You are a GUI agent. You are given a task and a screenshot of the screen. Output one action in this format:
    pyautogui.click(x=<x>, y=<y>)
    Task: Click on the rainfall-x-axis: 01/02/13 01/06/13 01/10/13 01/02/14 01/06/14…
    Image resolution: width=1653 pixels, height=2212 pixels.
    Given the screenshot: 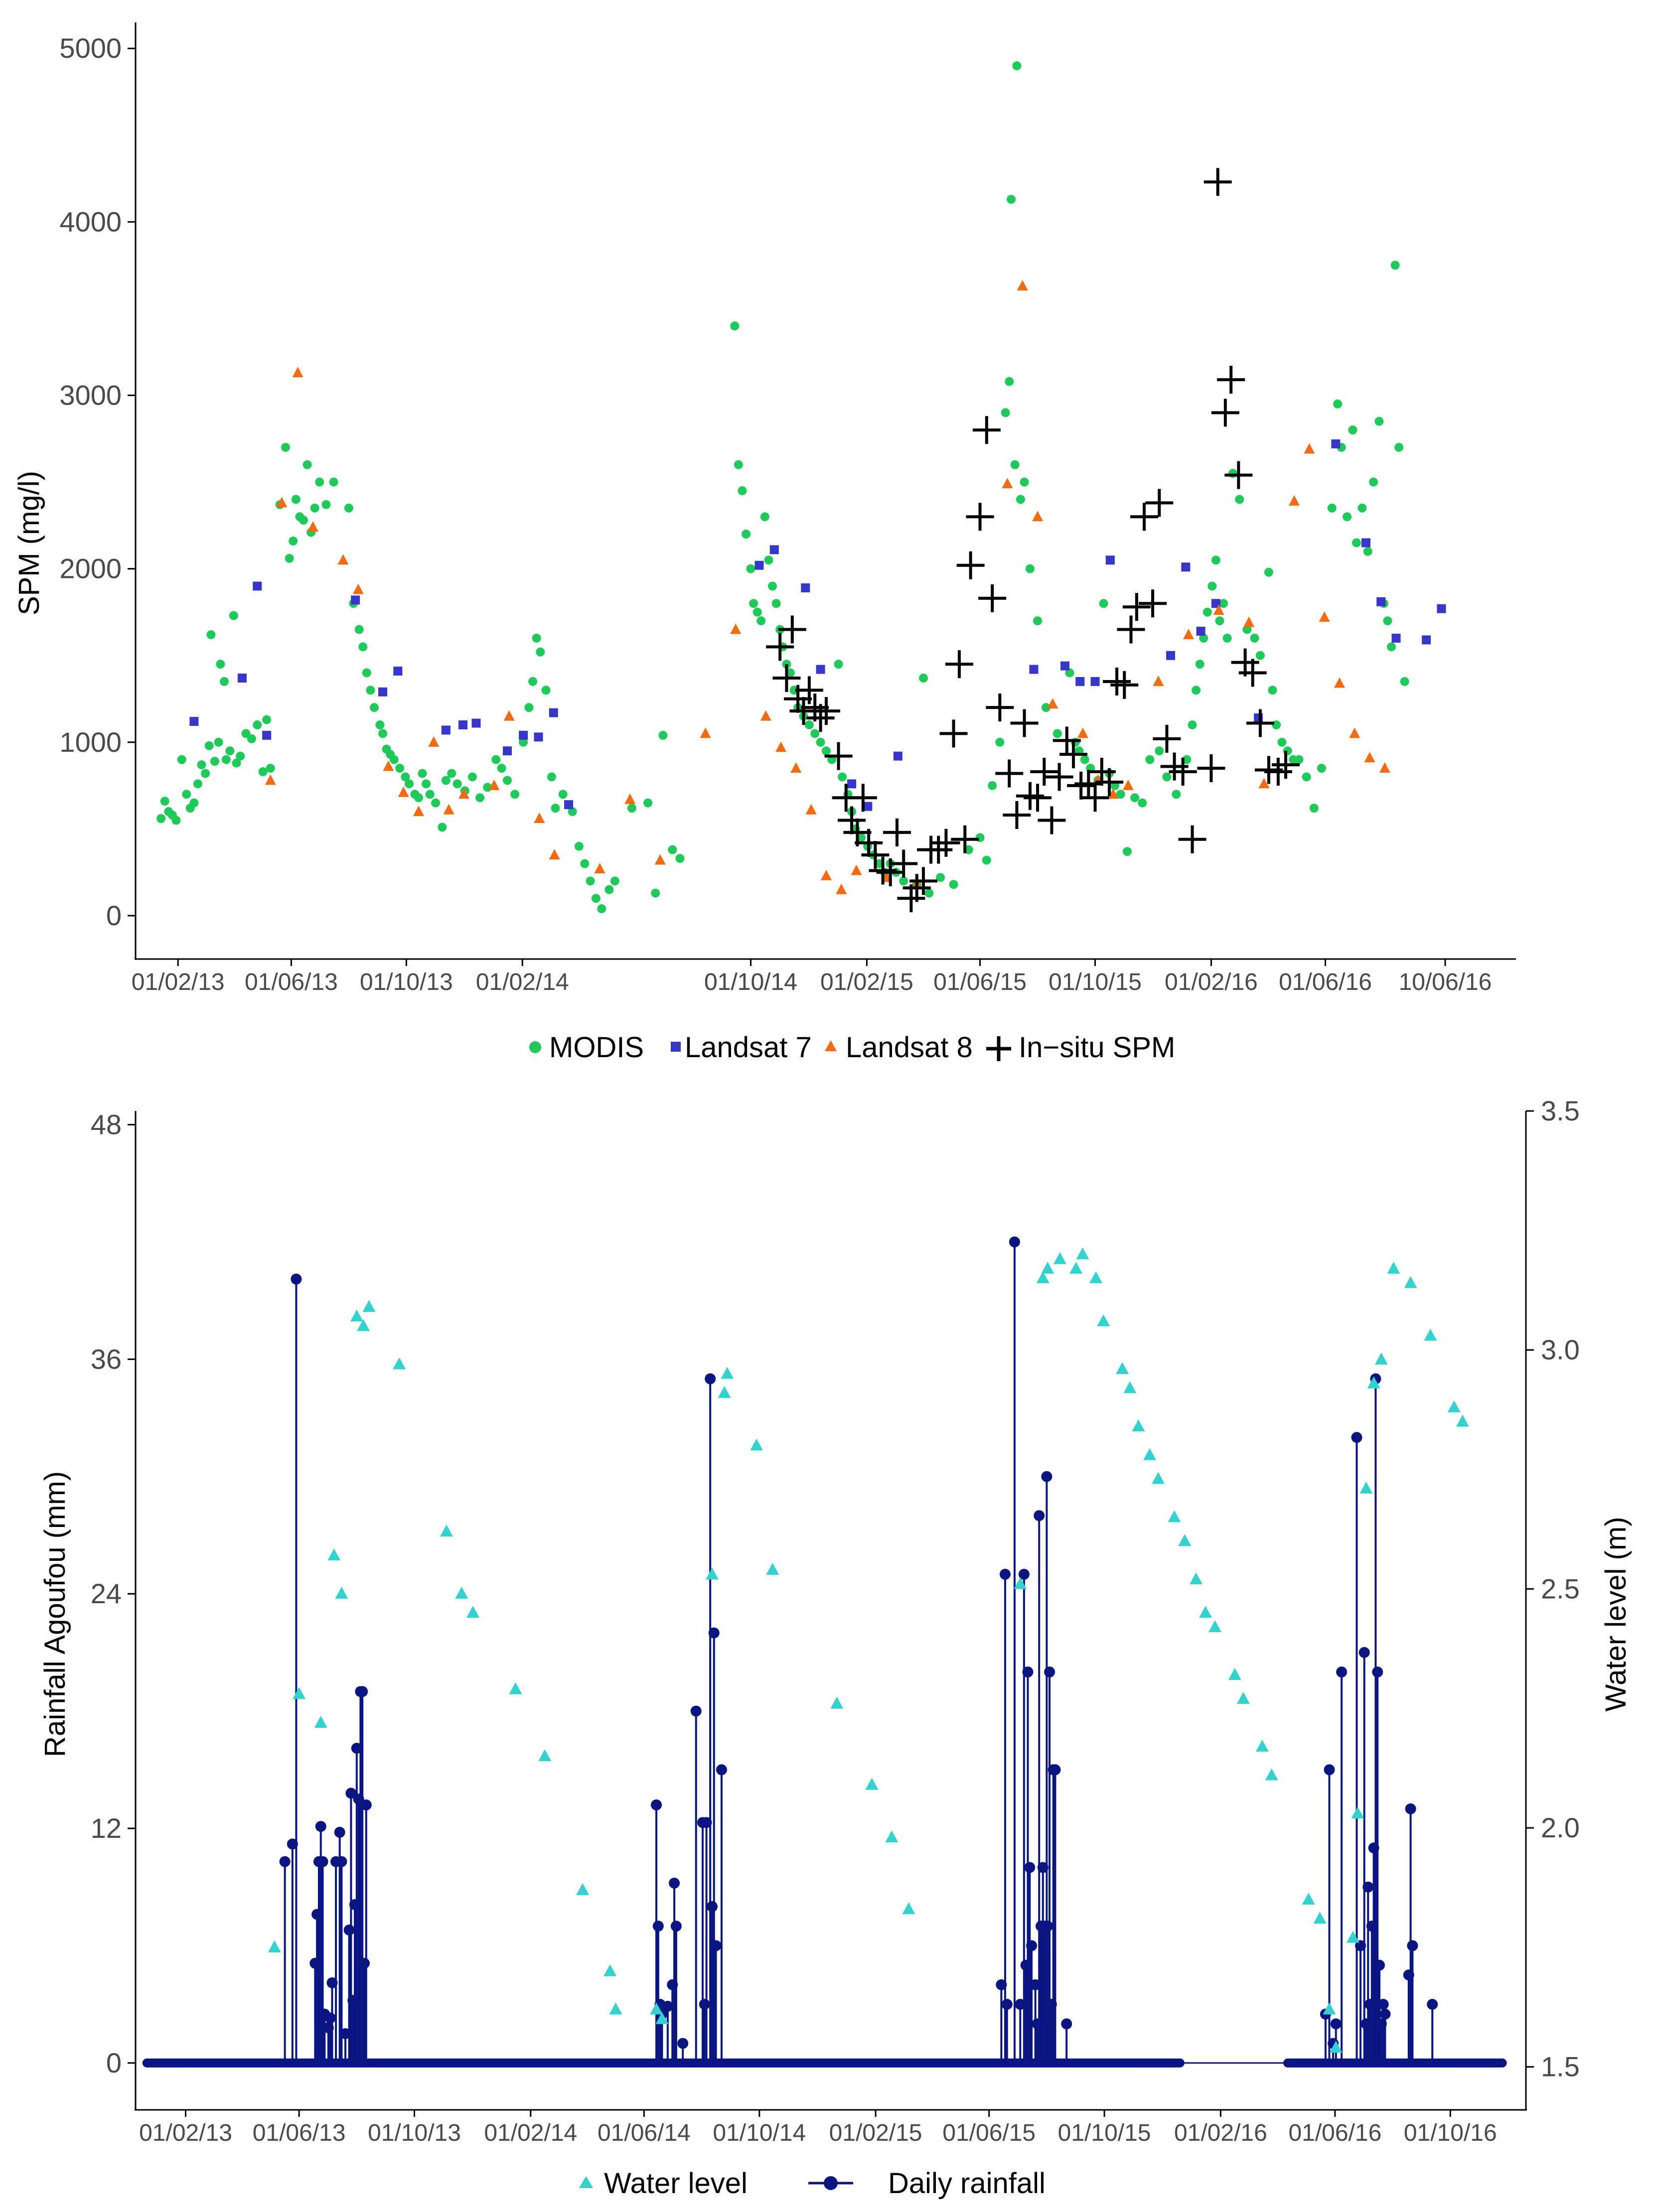 What is the action you would take?
    pyautogui.click(x=831, y=2127)
    